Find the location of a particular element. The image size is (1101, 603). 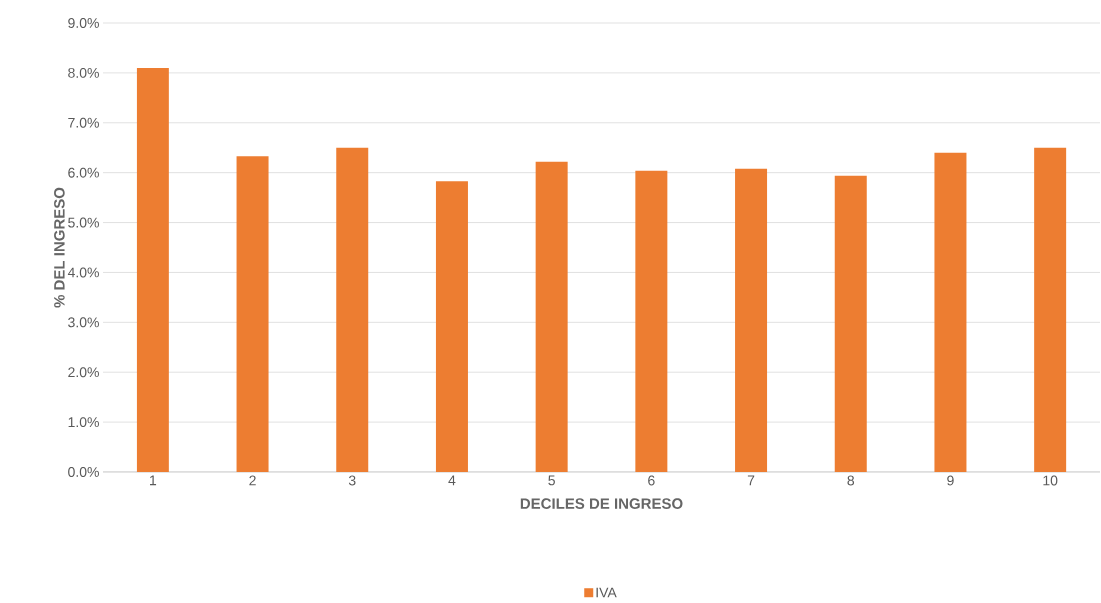

y-tick-label: 9.0% is located at coordinates (83, 23).